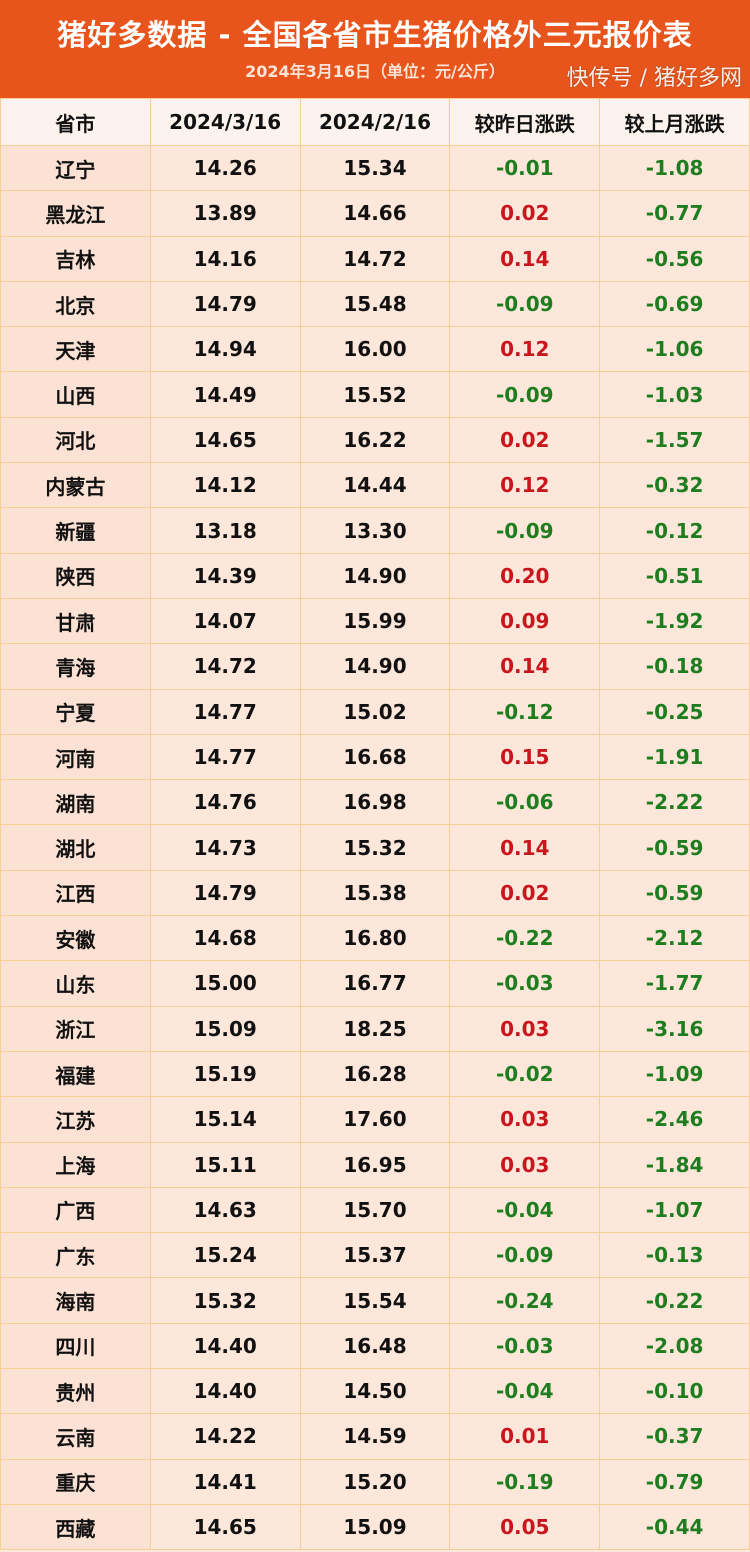 Image resolution: width=750 pixels, height=1552 pixels. What do you see at coordinates (375, 440) in the screenshot?
I see `price-previous-cell: 16.22` at bounding box center [375, 440].